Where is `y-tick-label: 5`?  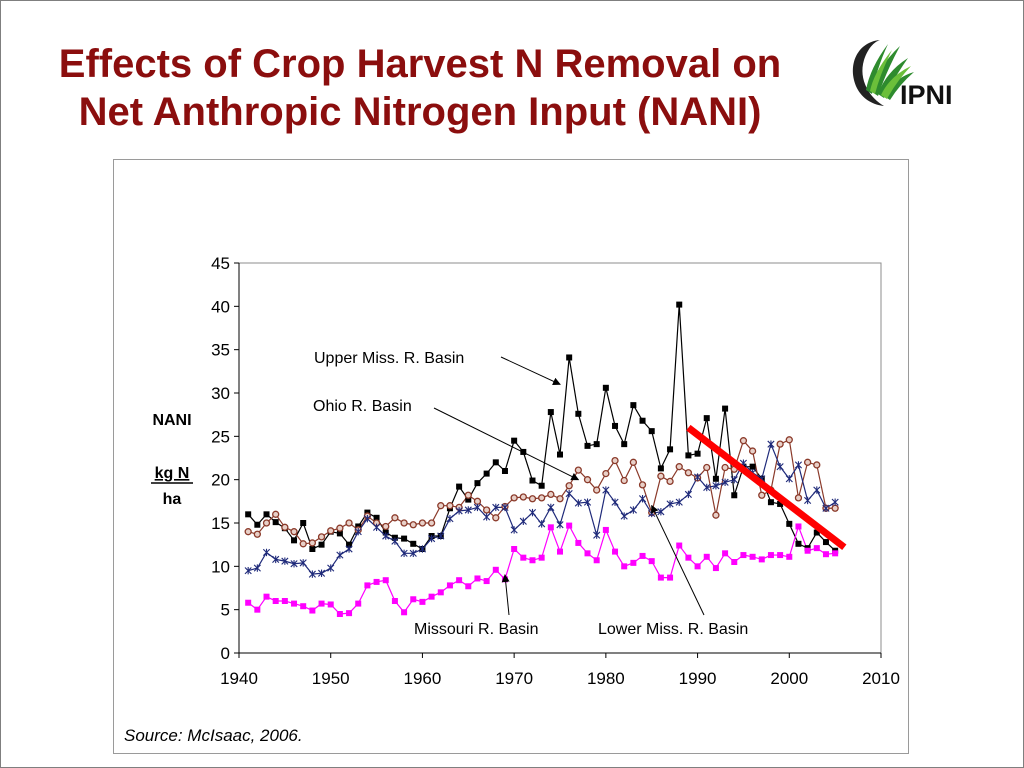 y-tick-label: 5 is located at coordinates (225, 610).